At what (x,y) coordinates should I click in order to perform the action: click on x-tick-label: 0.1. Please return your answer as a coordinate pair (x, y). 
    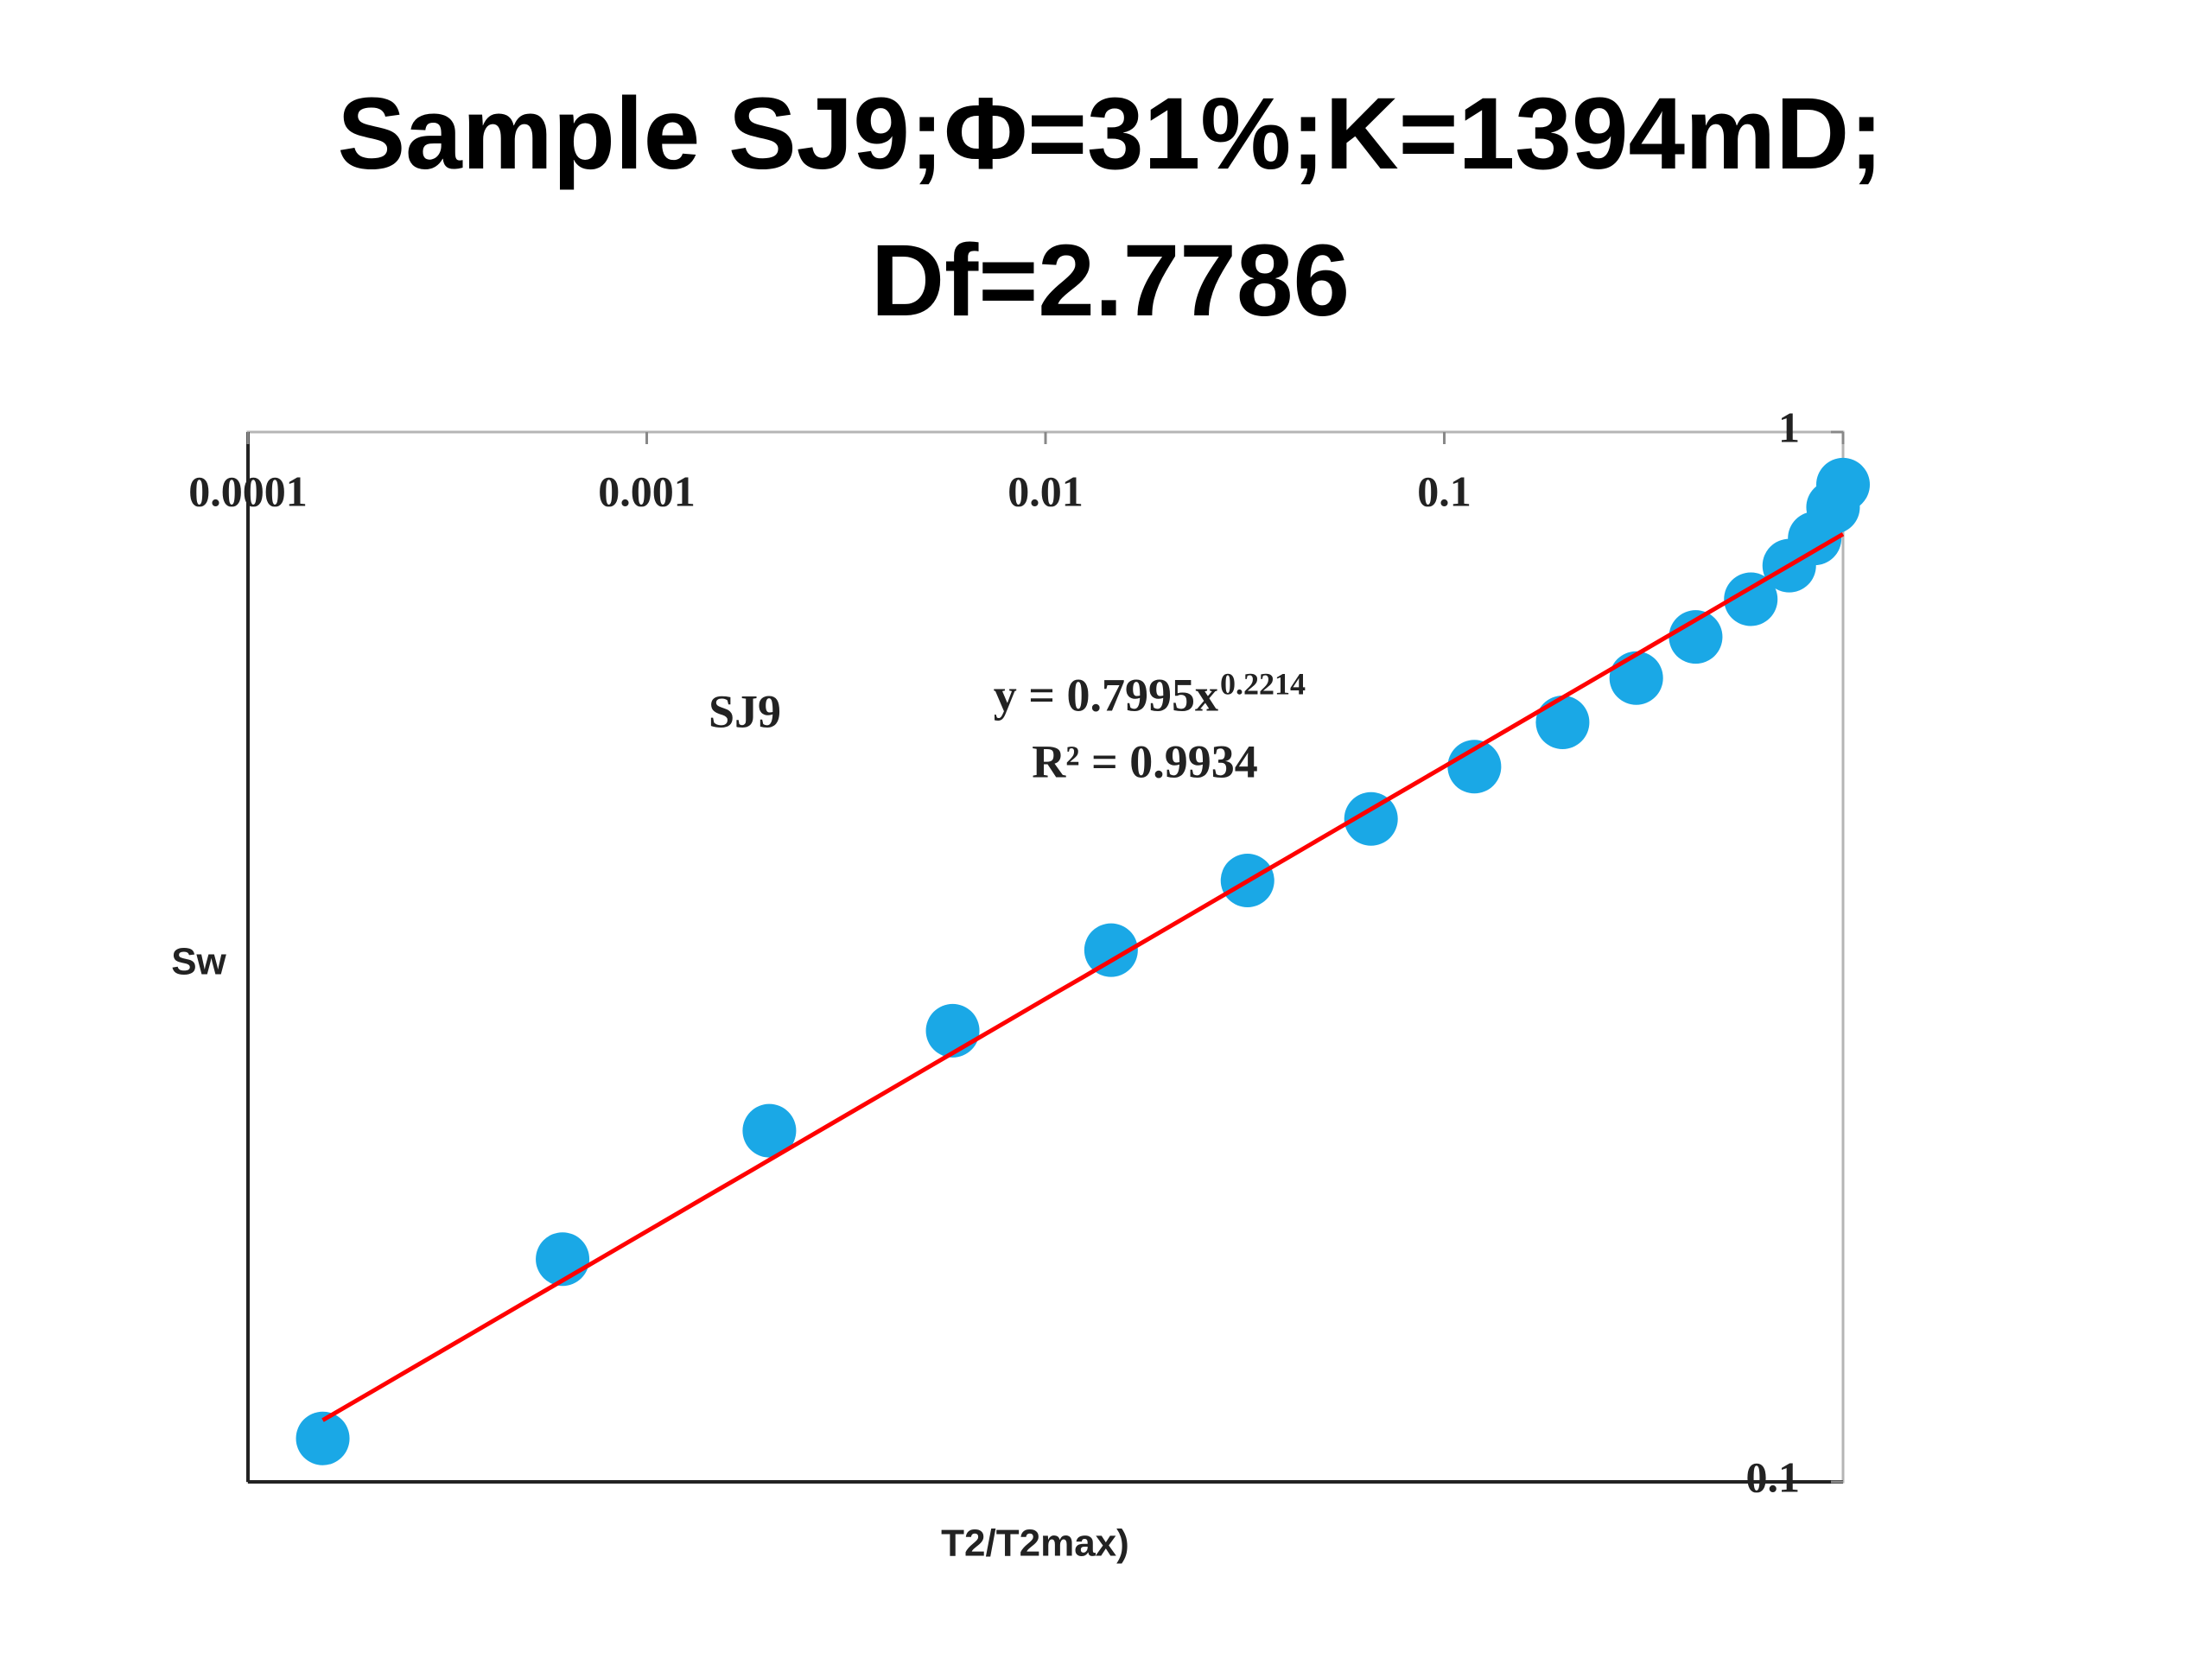
    Looking at the image, I should click on (1444, 491).